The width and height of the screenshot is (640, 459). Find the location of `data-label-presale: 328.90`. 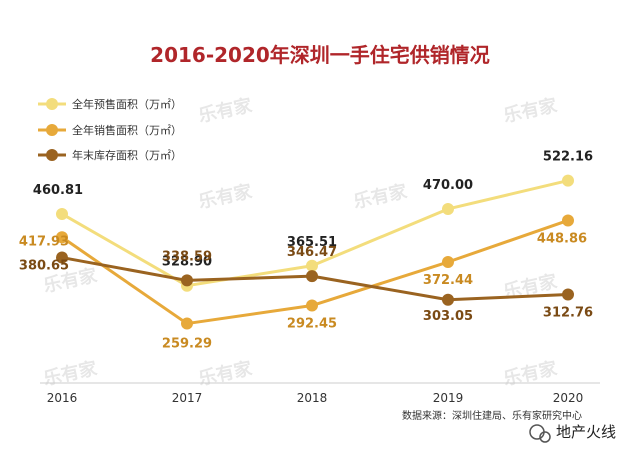

data-label-presale: 328.90 is located at coordinates (187, 262).